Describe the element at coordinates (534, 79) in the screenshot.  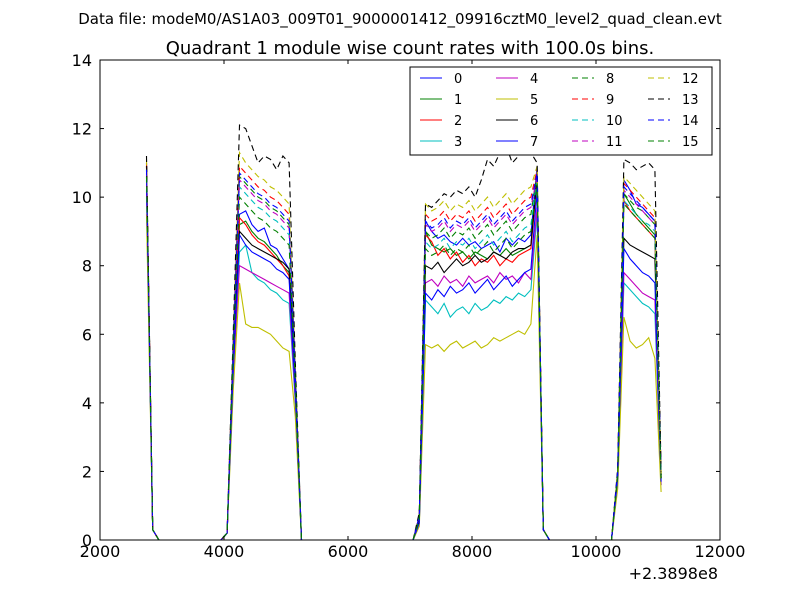
I see `legend-label-4: 4` at that location.